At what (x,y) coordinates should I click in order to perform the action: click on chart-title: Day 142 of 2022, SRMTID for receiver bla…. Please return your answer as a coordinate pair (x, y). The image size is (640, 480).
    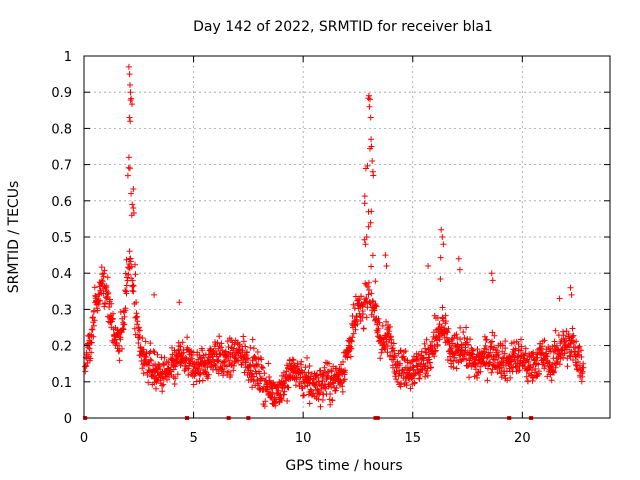
    Looking at the image, I should click on (343, 27).